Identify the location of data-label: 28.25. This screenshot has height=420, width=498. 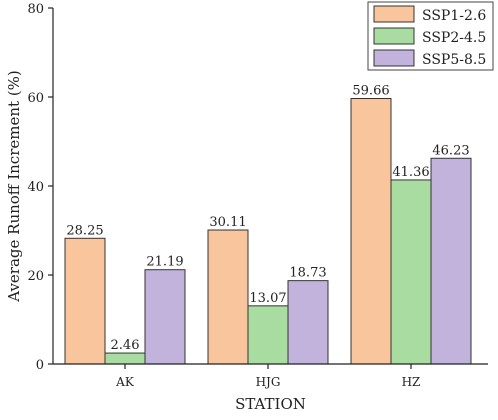
(84, 230).